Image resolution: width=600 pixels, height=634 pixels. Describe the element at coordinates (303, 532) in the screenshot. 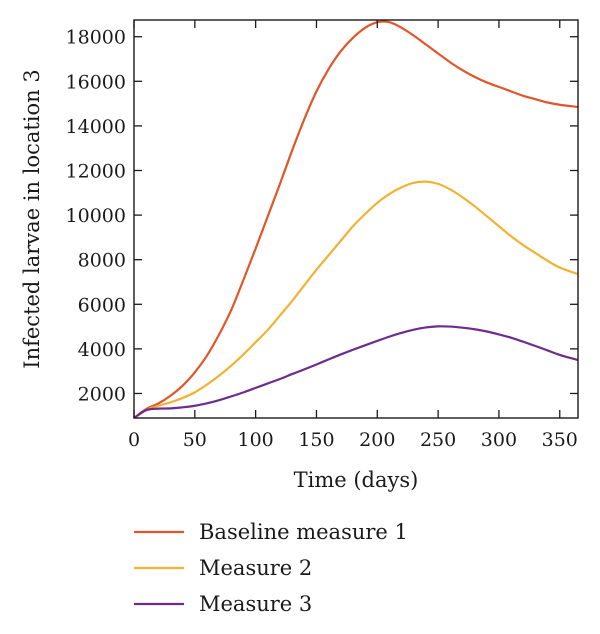

I see `legend-label-1: Baseline measure 1` at that location.